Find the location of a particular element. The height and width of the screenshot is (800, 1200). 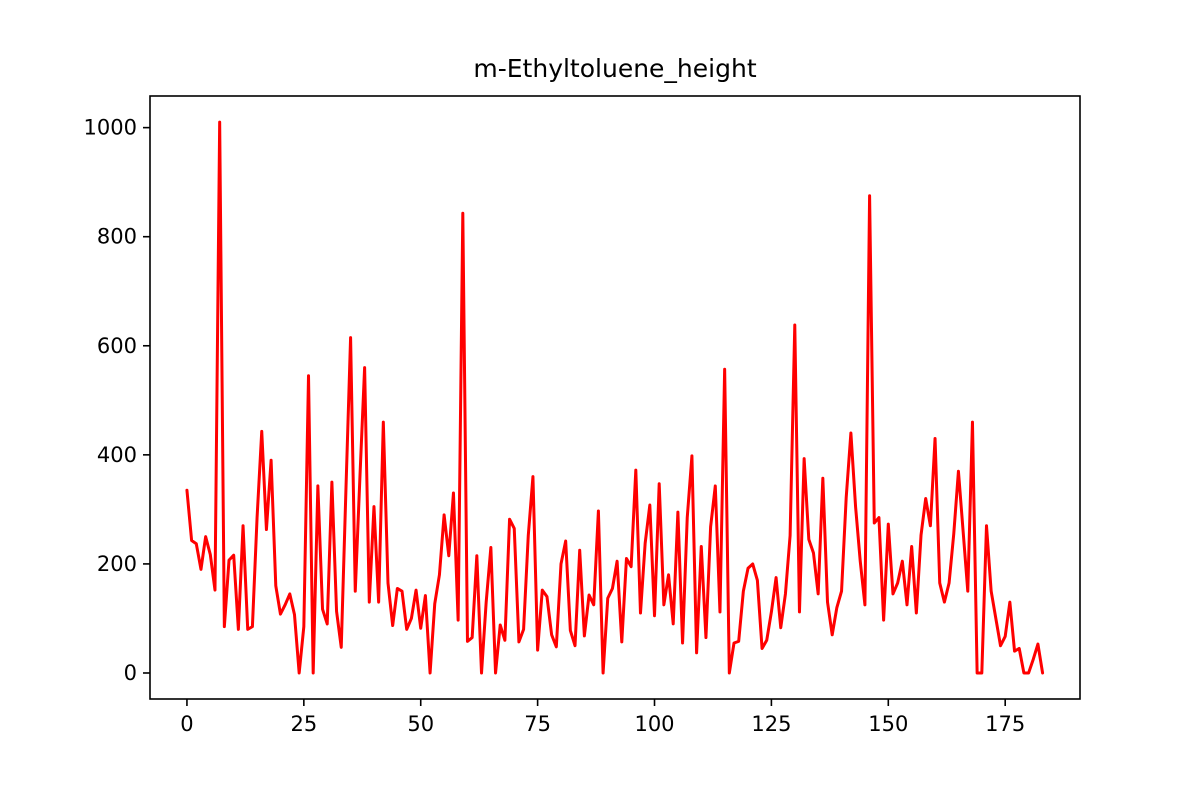

y-axis: 0 200 400 600 800 1000 is located at coordinates (117, 400).